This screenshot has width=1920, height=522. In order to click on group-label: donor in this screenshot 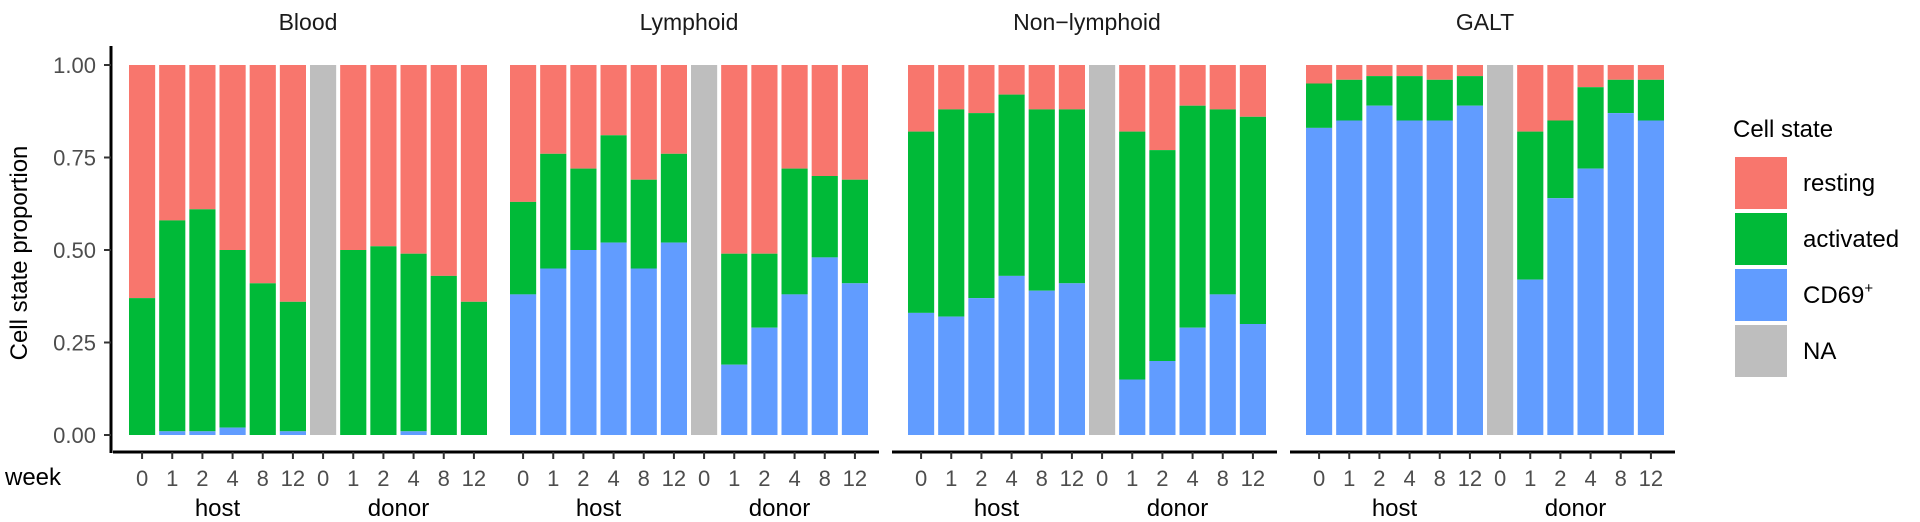, I will do `click(1177, 508)`.